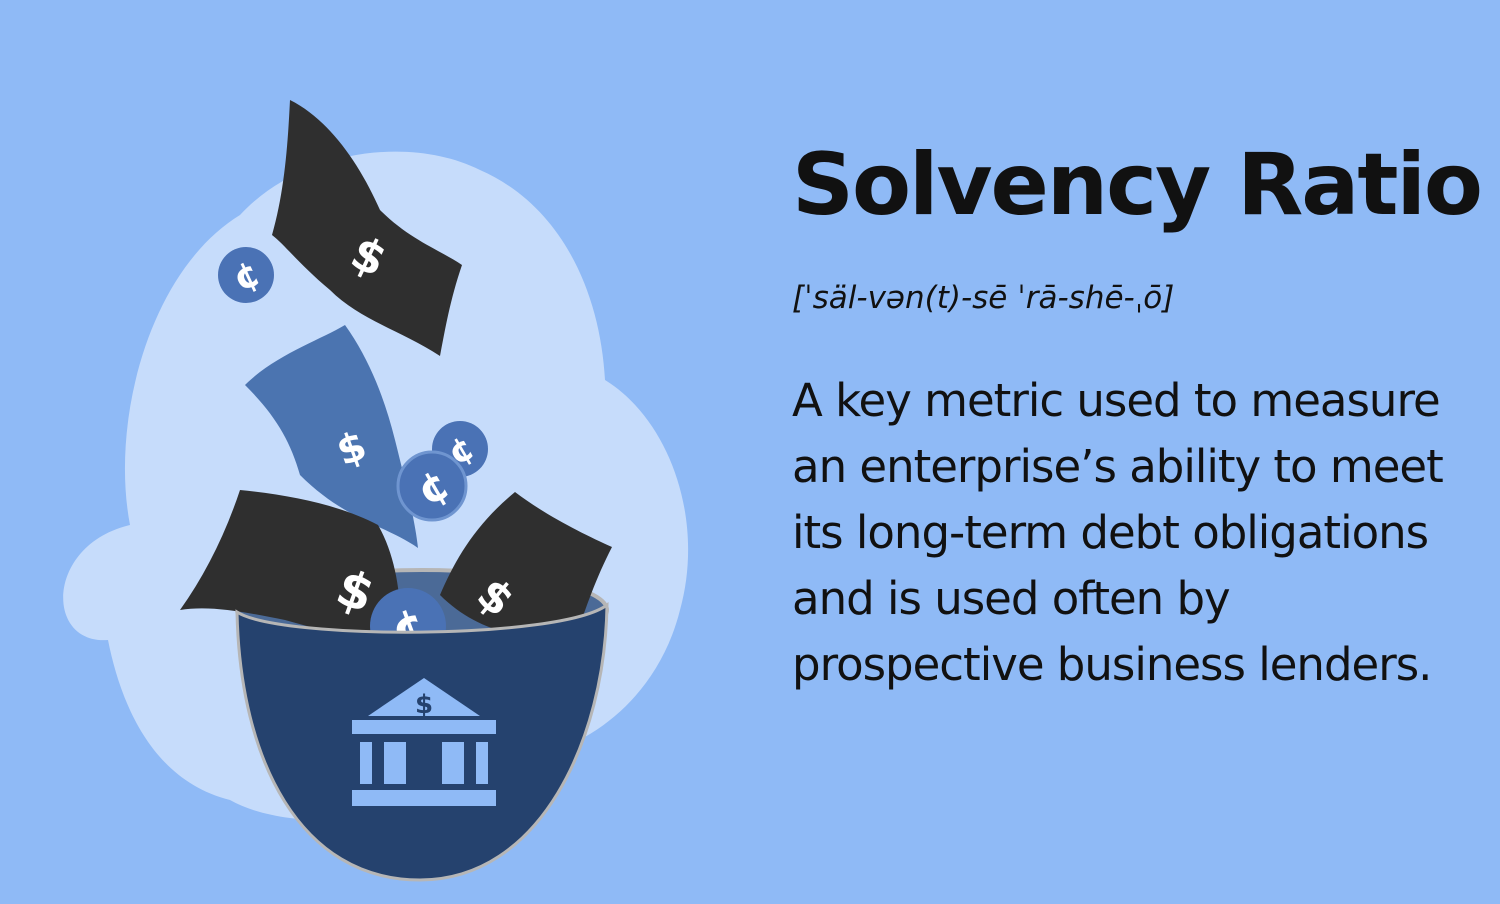 This screenshot has width=1500, height=904. What do you see at coordinates (983, 298) in the screenshot?
I see `pronunciation-text: [ˈsäl-vən(t)-sē ˈrā-shē-ˌō]` at bounding box center [983, 298].